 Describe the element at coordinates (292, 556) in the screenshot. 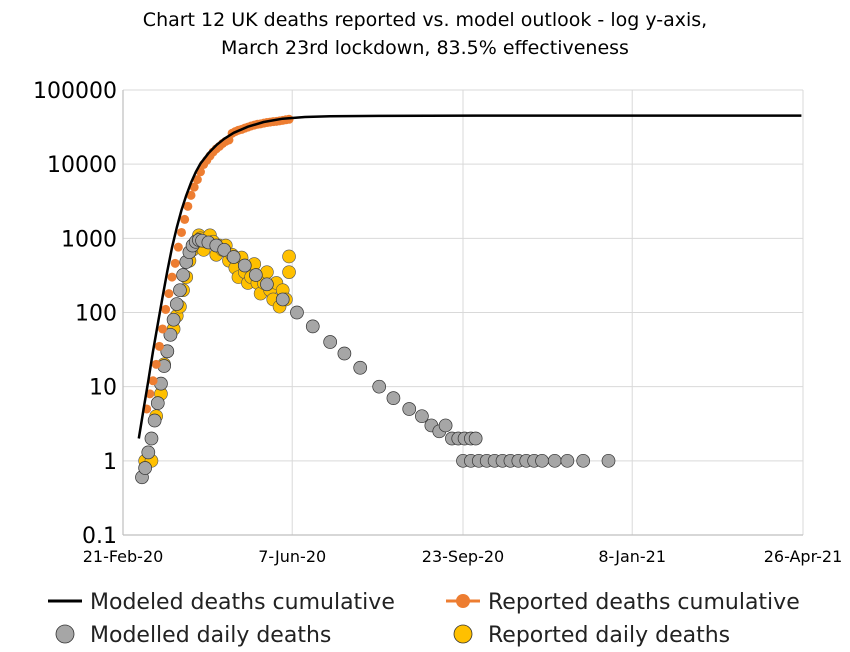

I see `x-tick-label: 7-Jun-20` at that location.